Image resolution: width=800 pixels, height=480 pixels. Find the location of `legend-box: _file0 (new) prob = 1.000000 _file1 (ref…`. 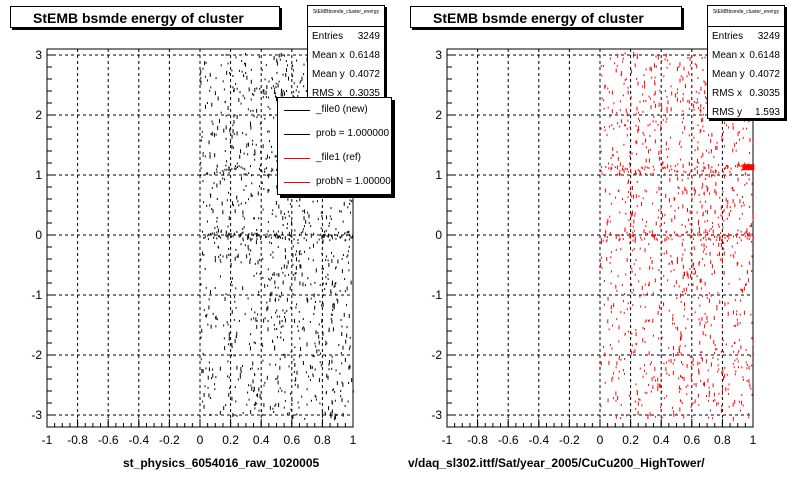

legend-box: _file0 (new) prob = 1.000000 _file1 (ref… is located at coordinates (334, 146).